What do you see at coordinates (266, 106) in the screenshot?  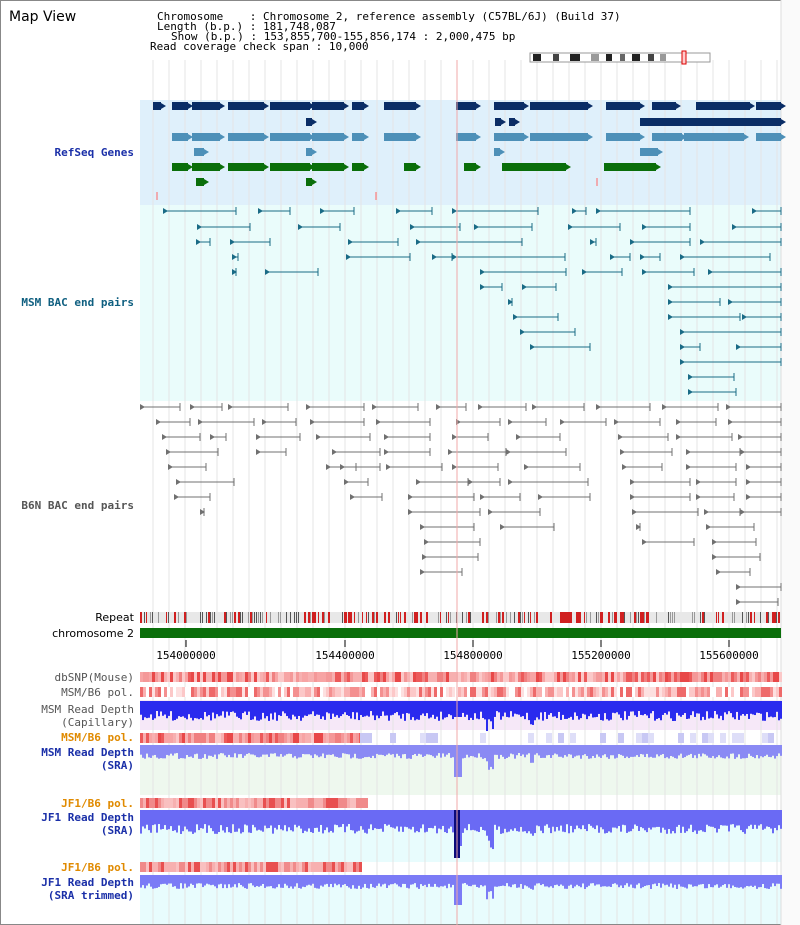 I see `gene-strand-arrow` at bounding box center [266, 106].